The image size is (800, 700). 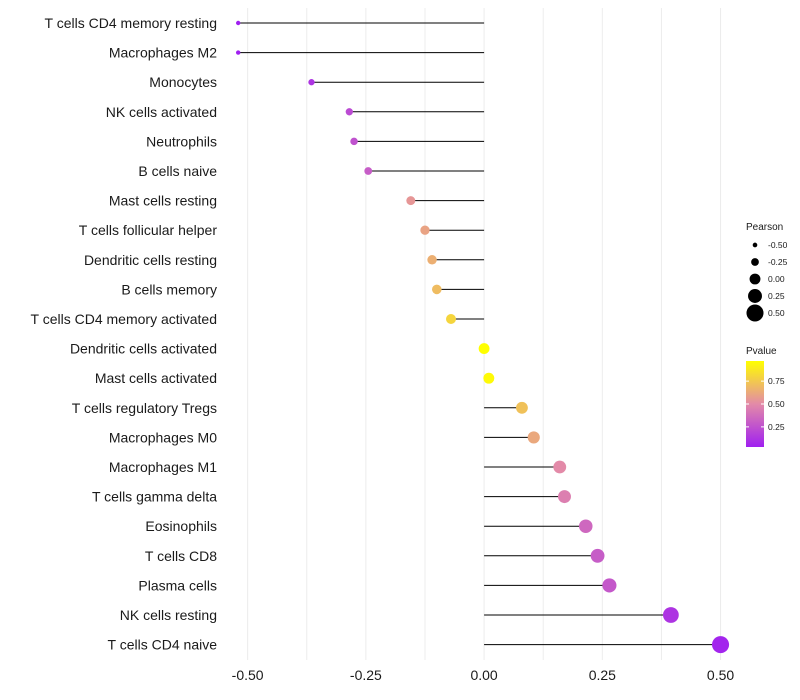 What do you see at coordinates (169, 289) in the screenshot?
I see `category-label: B cells memory` at bounding box center [169, 289].